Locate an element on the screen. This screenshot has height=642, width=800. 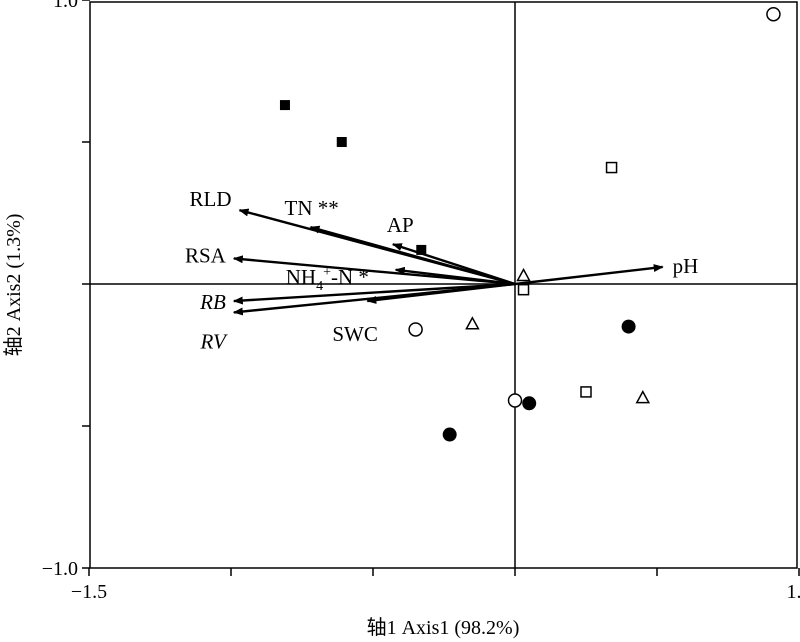
vector-label: RB is located at coordinates (212, 302).